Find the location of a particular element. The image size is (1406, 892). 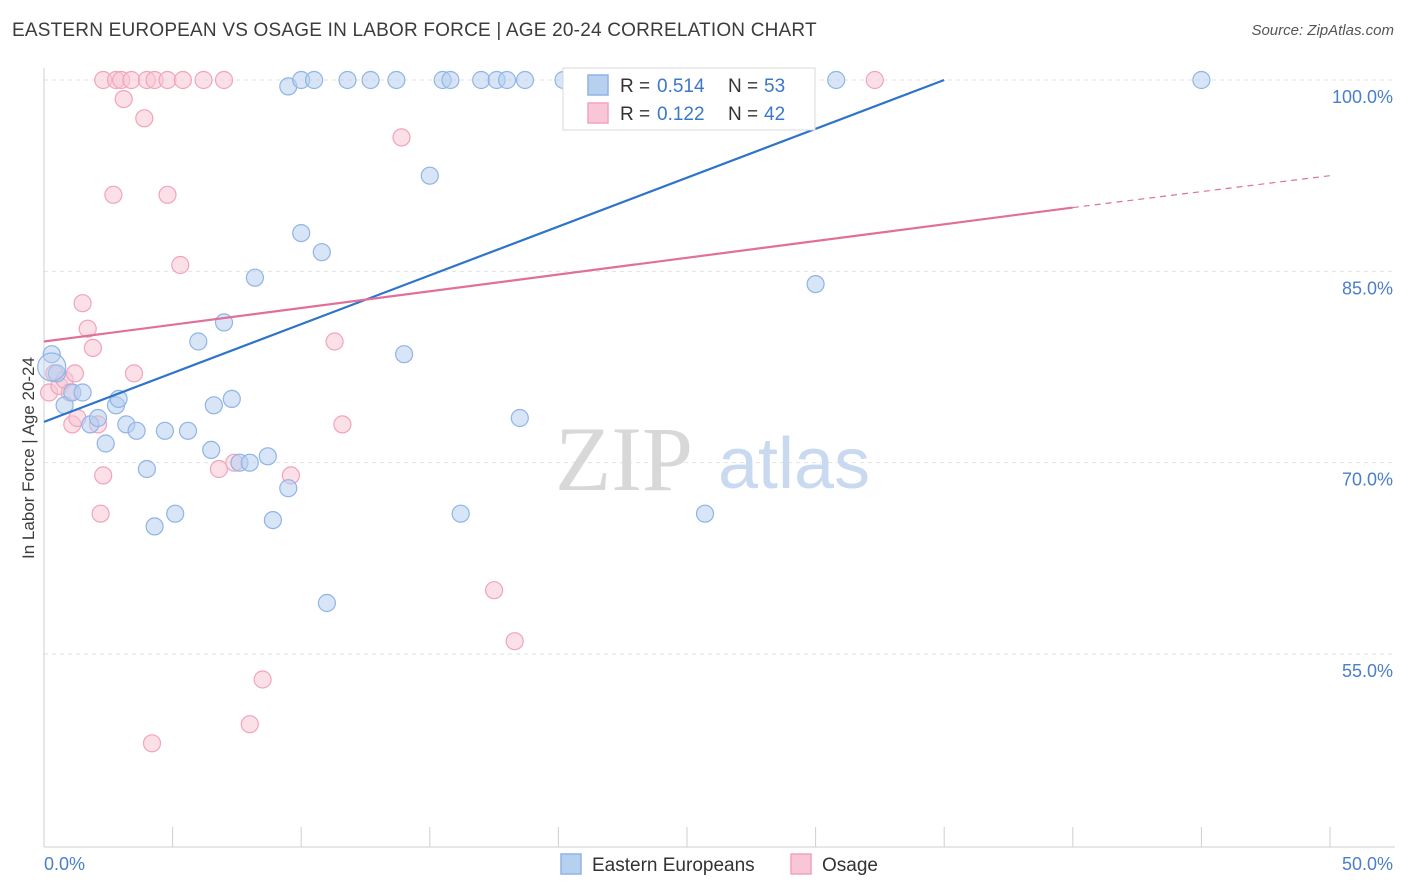

legend-swatch-eastern-europeans is located at coordinates (571, 864).